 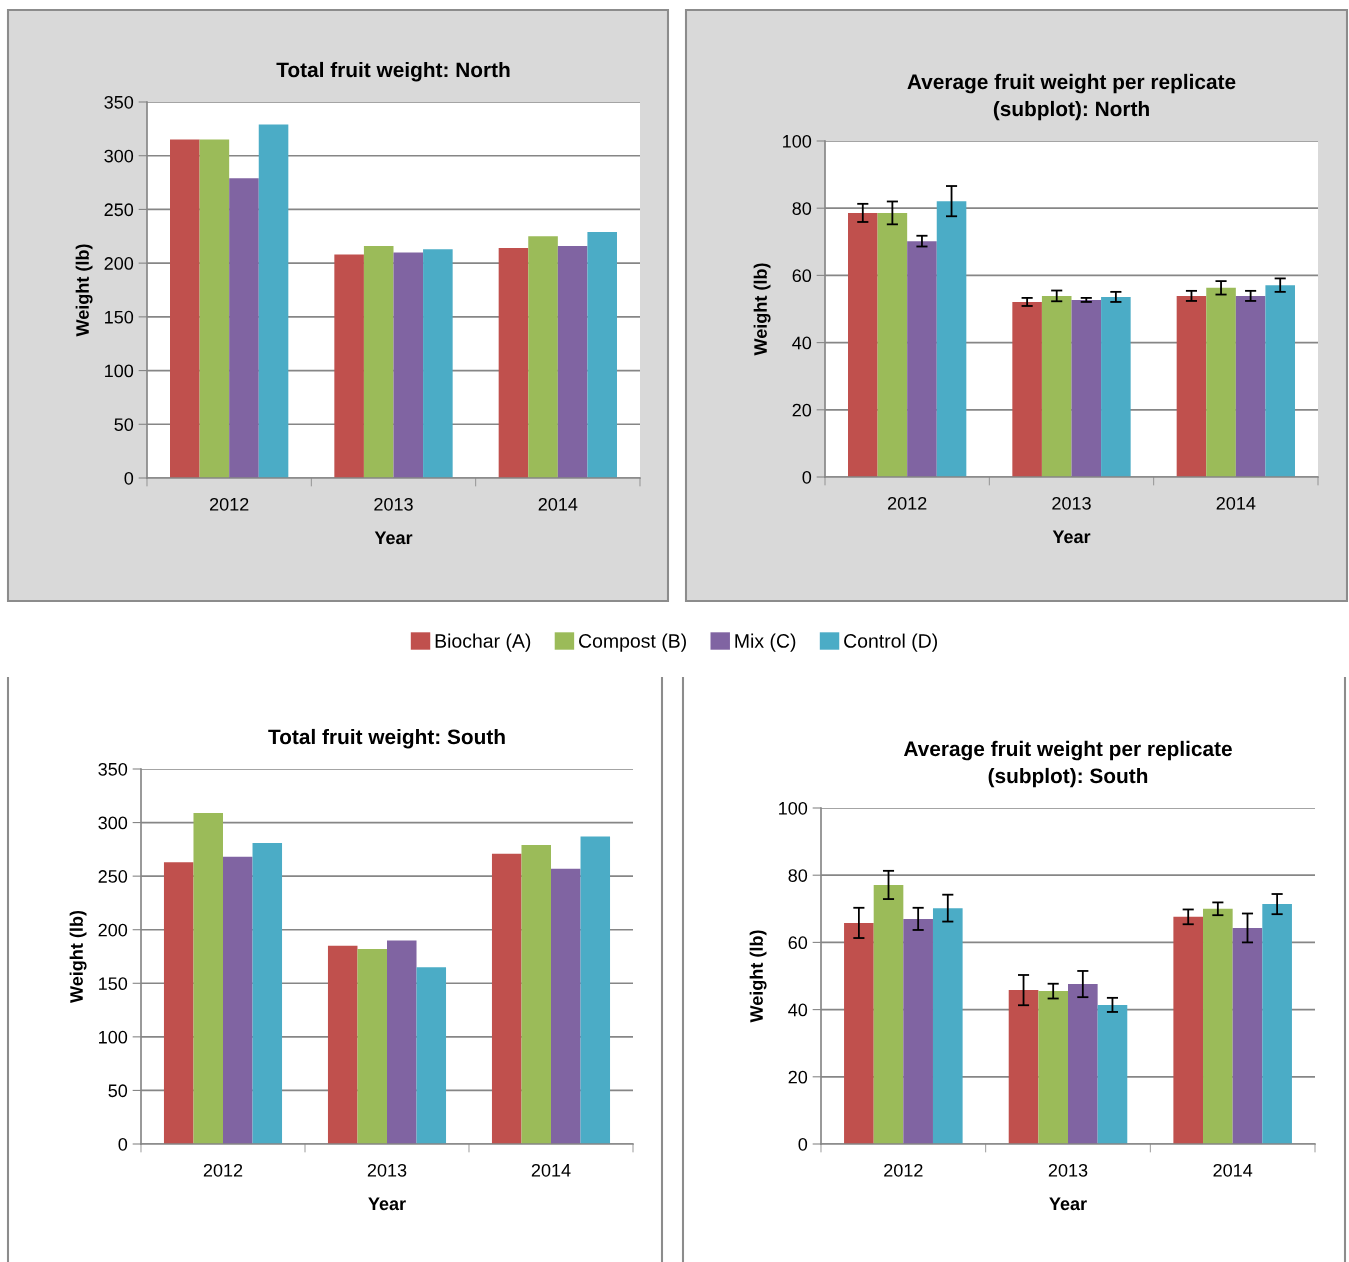 What do you see at coordinates (386, 738) in the screenshot?
I see `chart-title: Total fruit weight: South` at bounding box center [386, 738].